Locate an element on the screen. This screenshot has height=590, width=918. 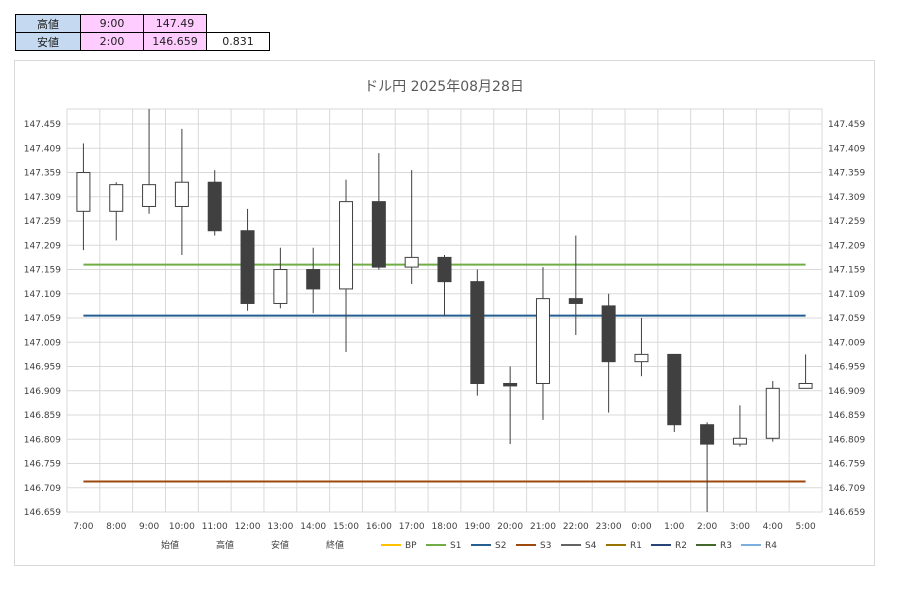
legend-item: S3 is located at coordinates (533, 546).